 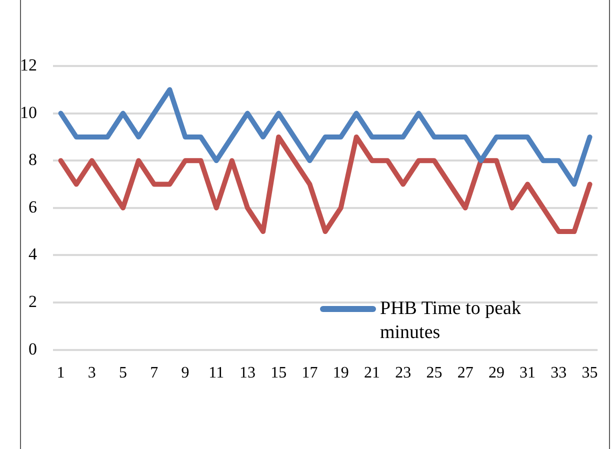 What do you see at coordinates (32, 160) in the screenshot?
I see `y-tick-label: 8` at bounding box center [32, 160].